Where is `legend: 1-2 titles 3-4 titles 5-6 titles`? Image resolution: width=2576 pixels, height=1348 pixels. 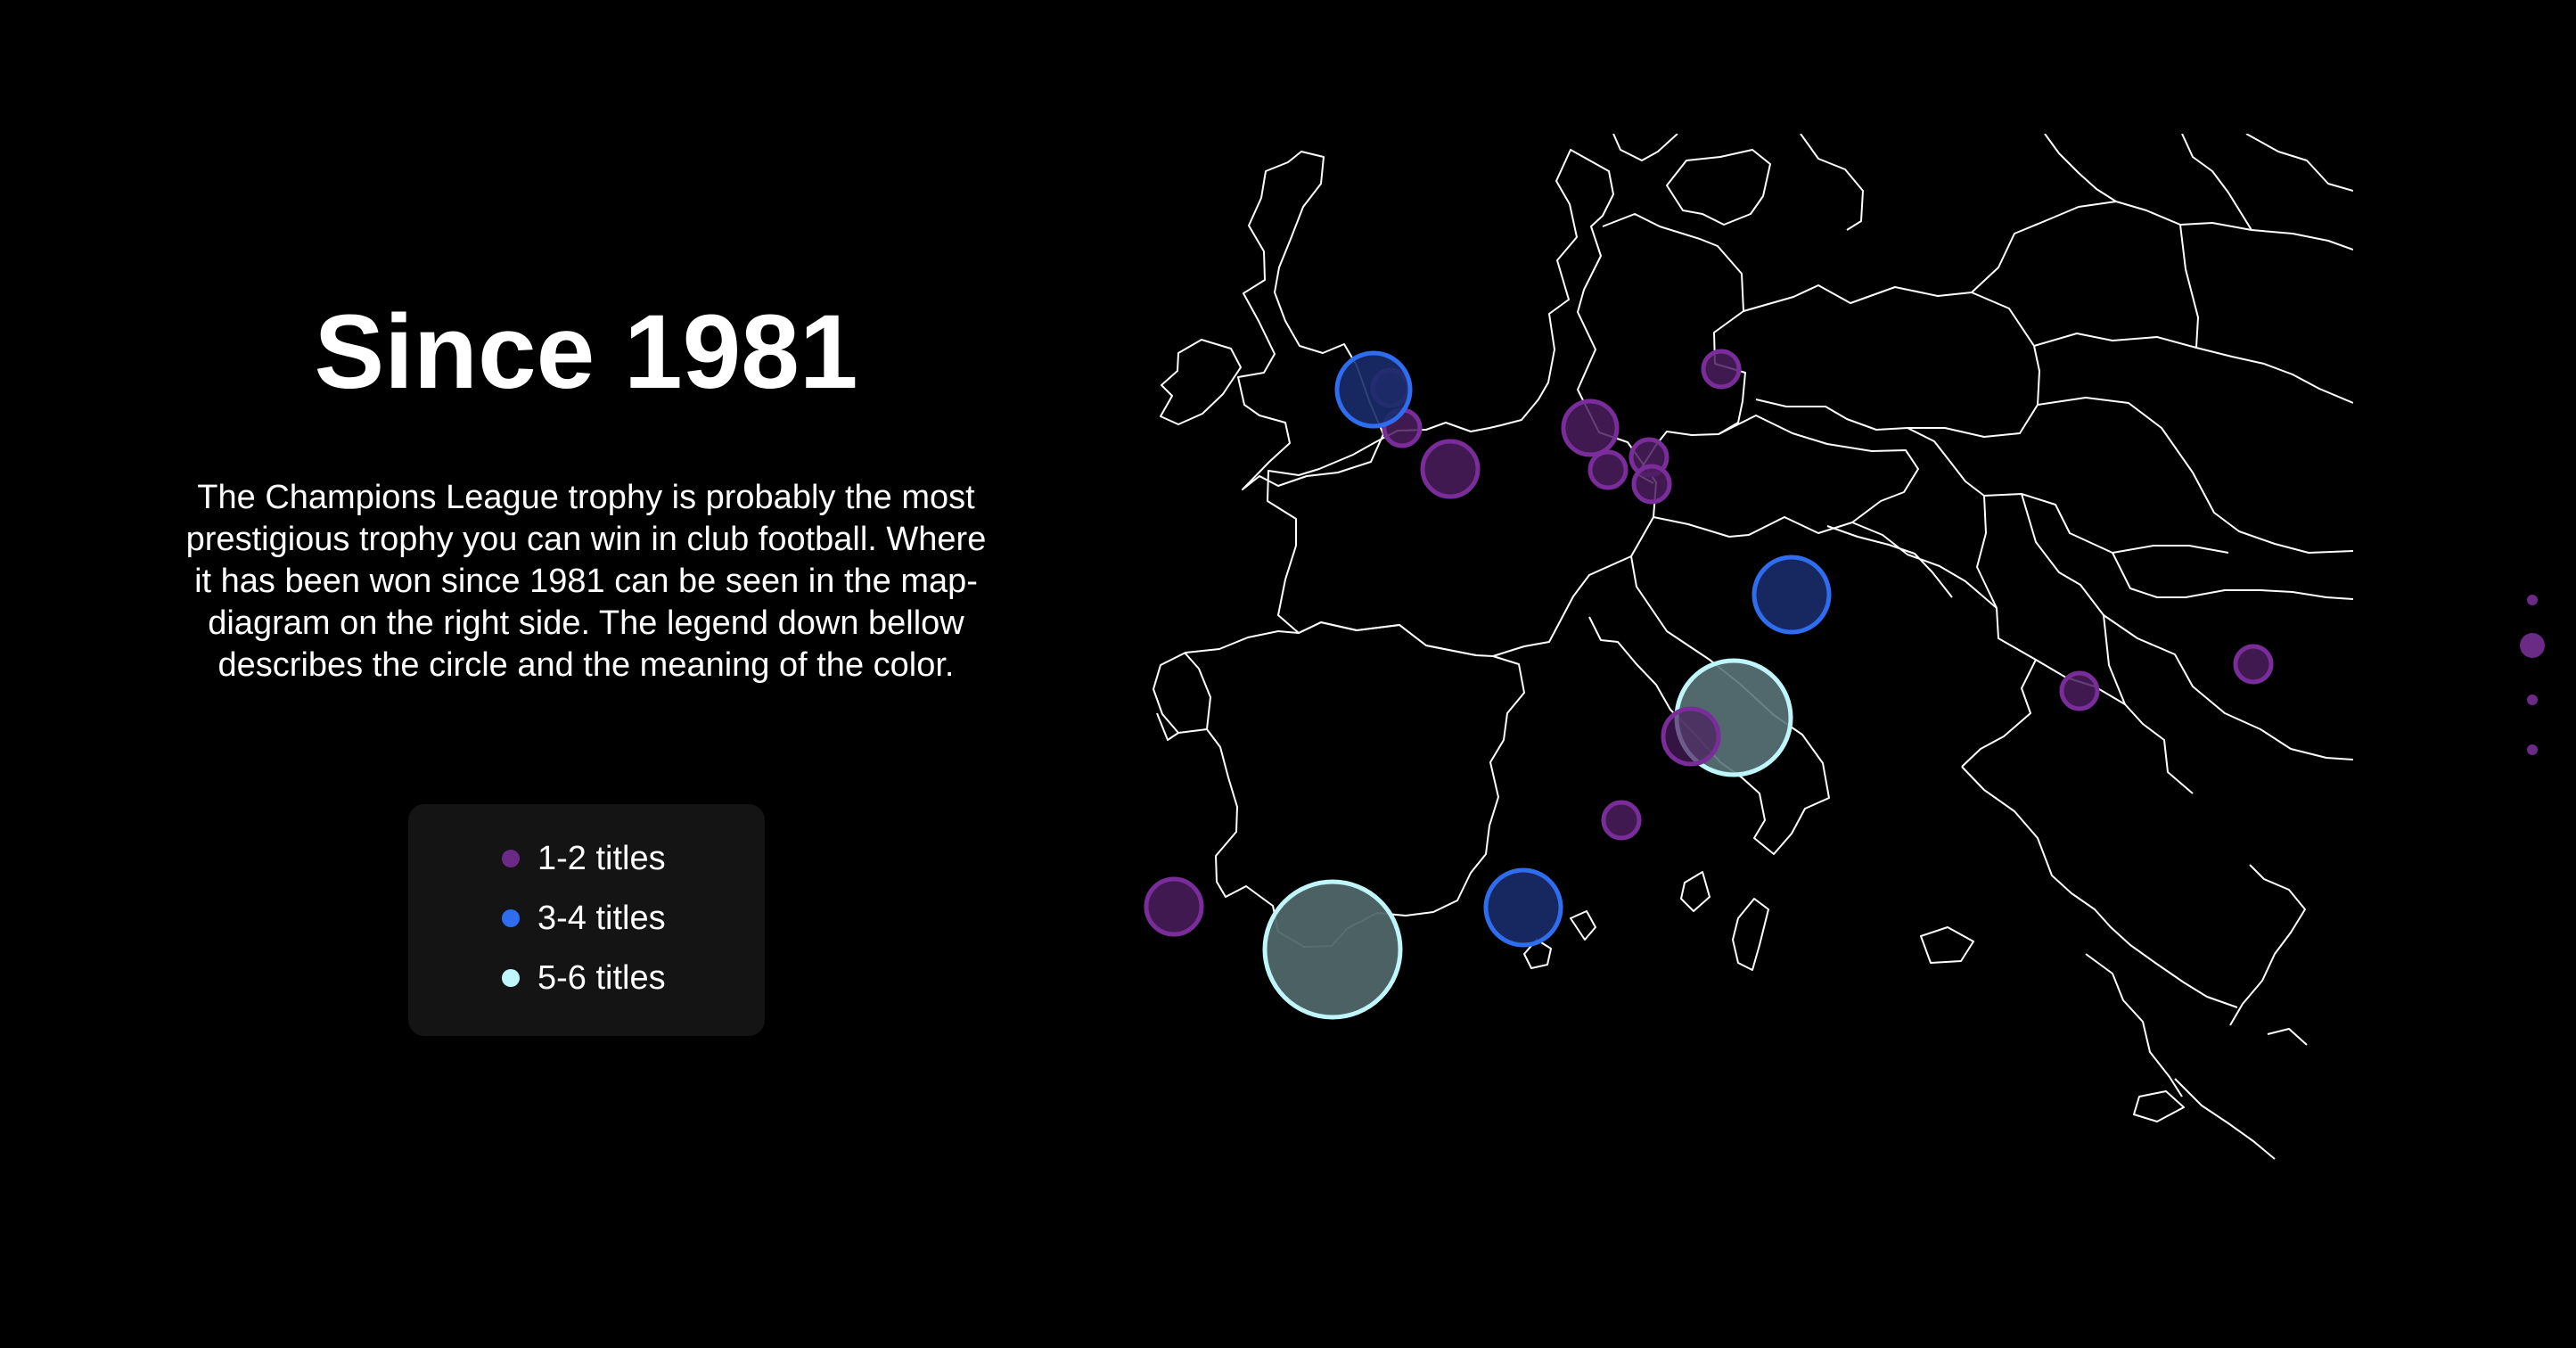
legend: 1-2 titles 3-4 titles 5-6 titles is located at coordinates (586, 920).